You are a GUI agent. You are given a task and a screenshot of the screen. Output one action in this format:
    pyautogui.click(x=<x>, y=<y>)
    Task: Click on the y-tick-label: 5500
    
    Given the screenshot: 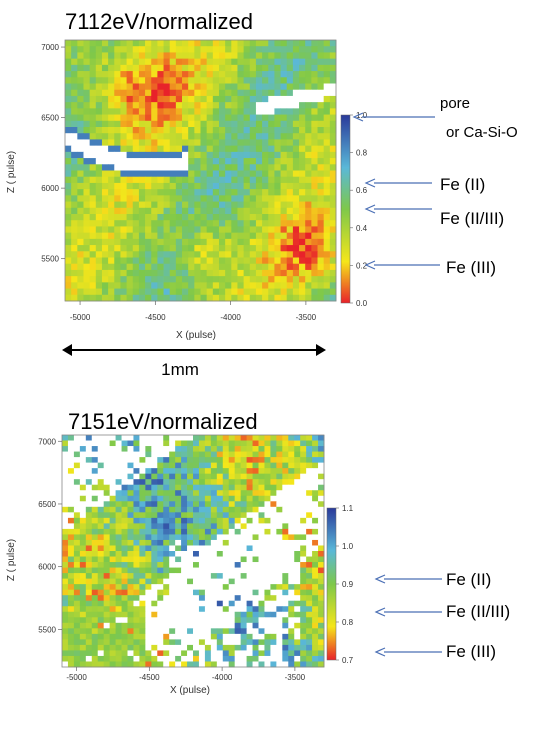 What is the action you would take?
    pyautogui.click(x=47, y=629)
    